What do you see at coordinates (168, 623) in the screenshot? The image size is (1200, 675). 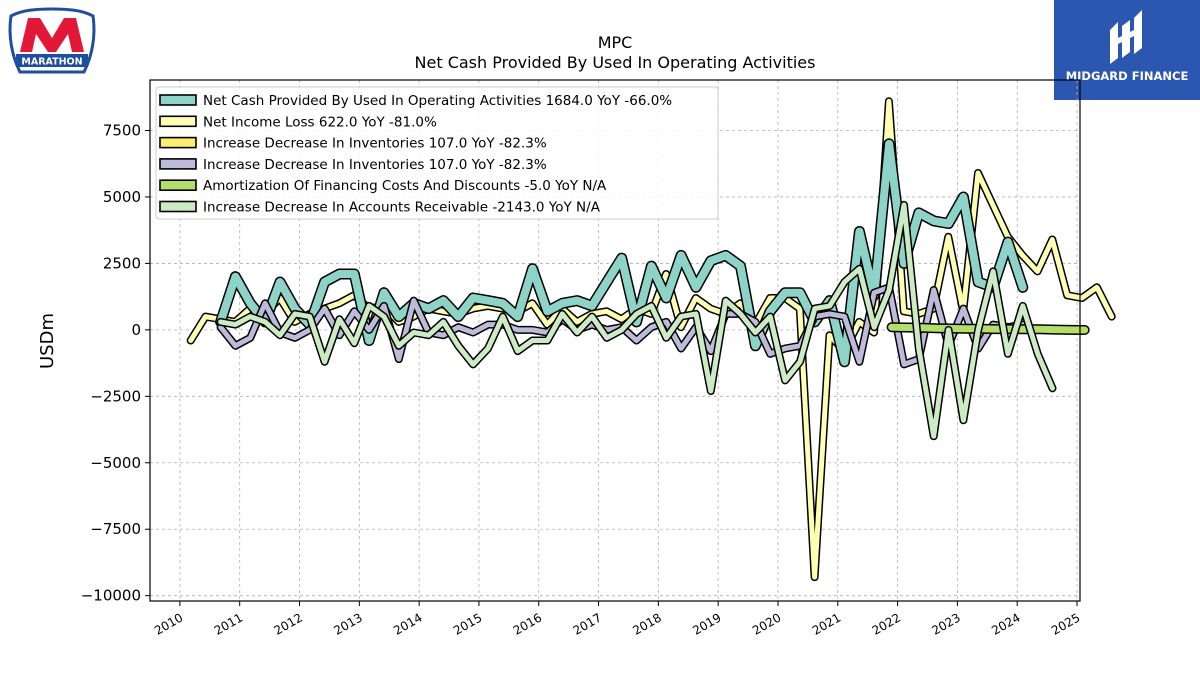 I see `x-tick-label: 2010` at bounding box center [168, 623].